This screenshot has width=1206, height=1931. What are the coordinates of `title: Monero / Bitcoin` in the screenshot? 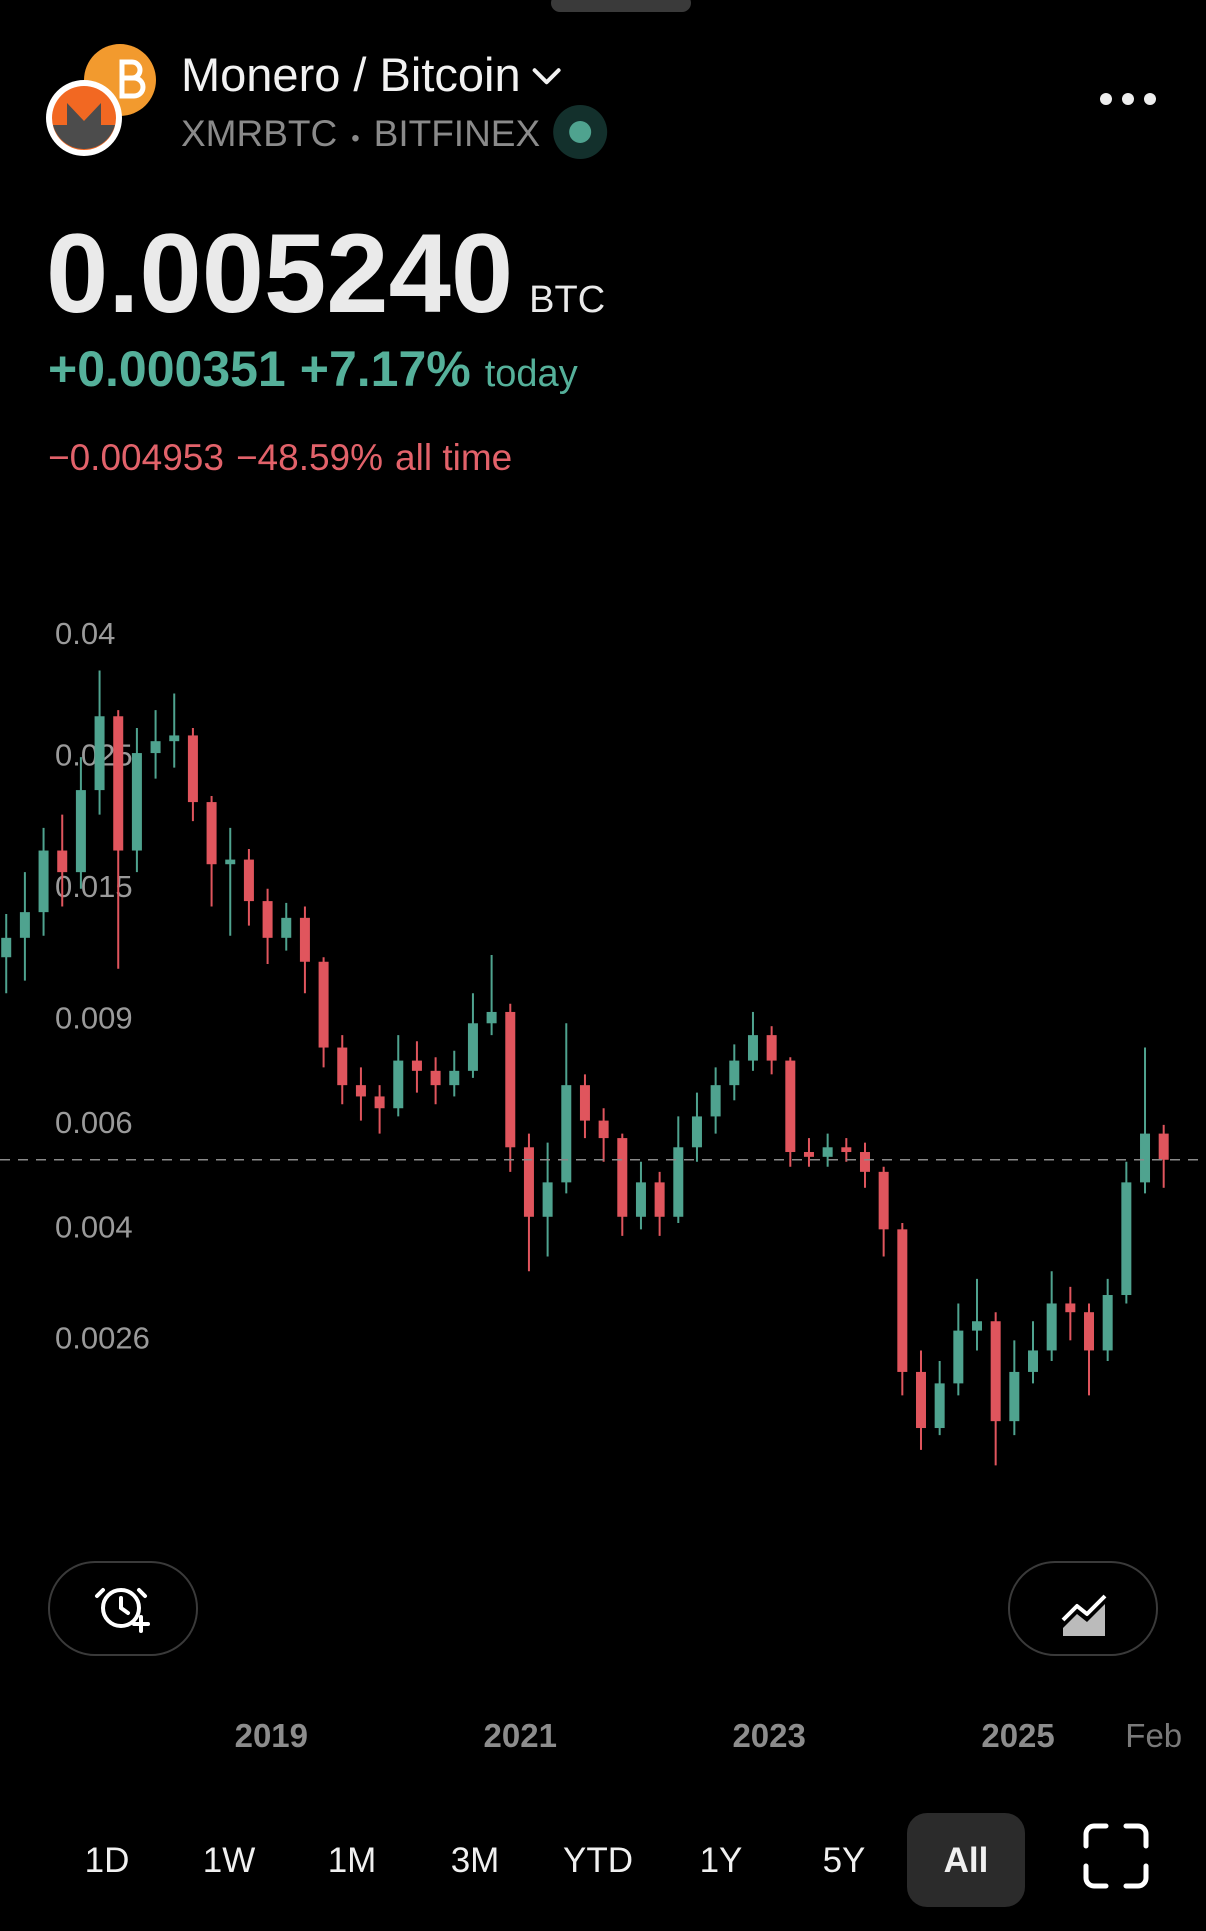 It's located at (351, 74).